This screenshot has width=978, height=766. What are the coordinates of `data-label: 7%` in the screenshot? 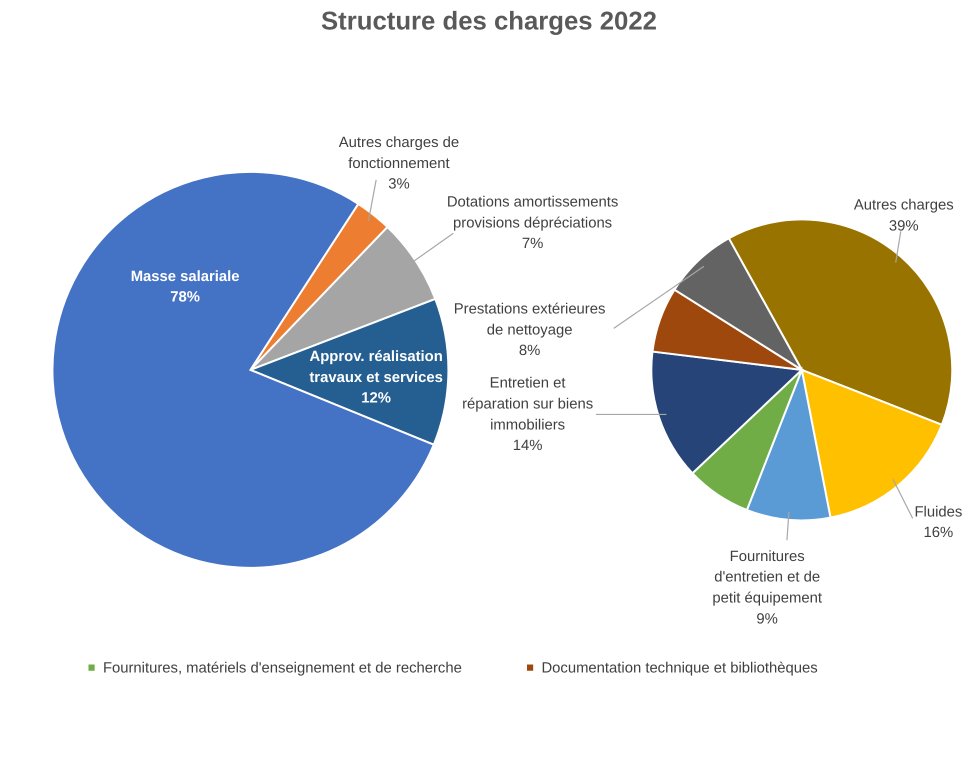 It's located at (533, 244).